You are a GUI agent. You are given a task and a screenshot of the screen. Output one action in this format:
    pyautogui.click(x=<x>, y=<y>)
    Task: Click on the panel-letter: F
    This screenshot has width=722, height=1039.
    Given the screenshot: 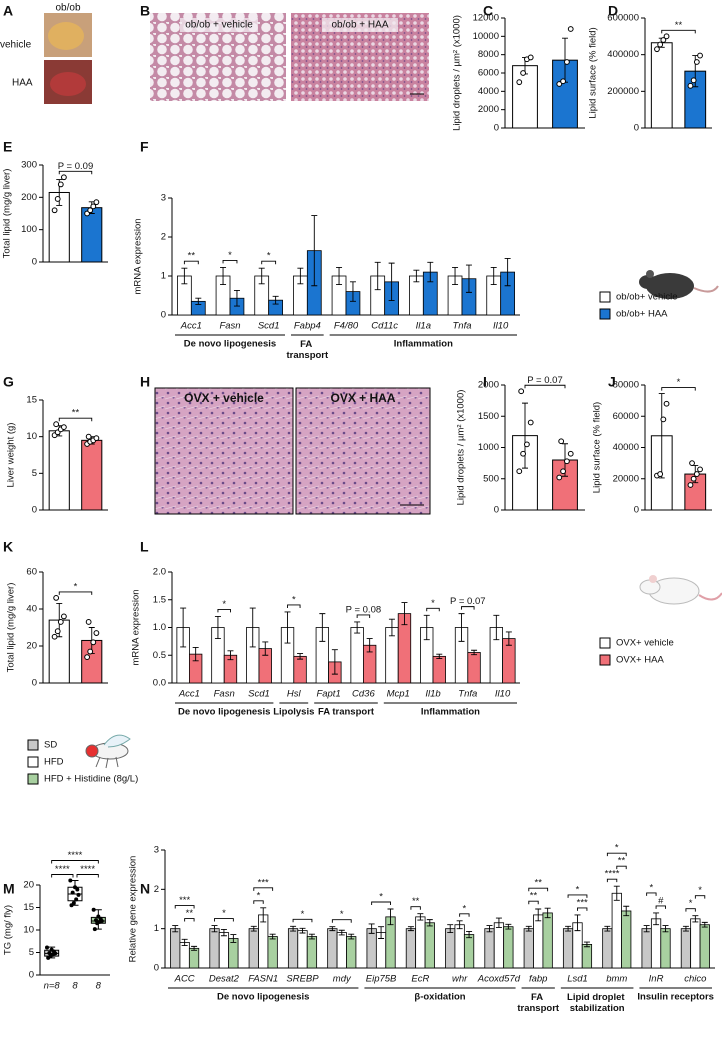 What is the action you would take?
    pyautogui.click(x=144, y=147)
    